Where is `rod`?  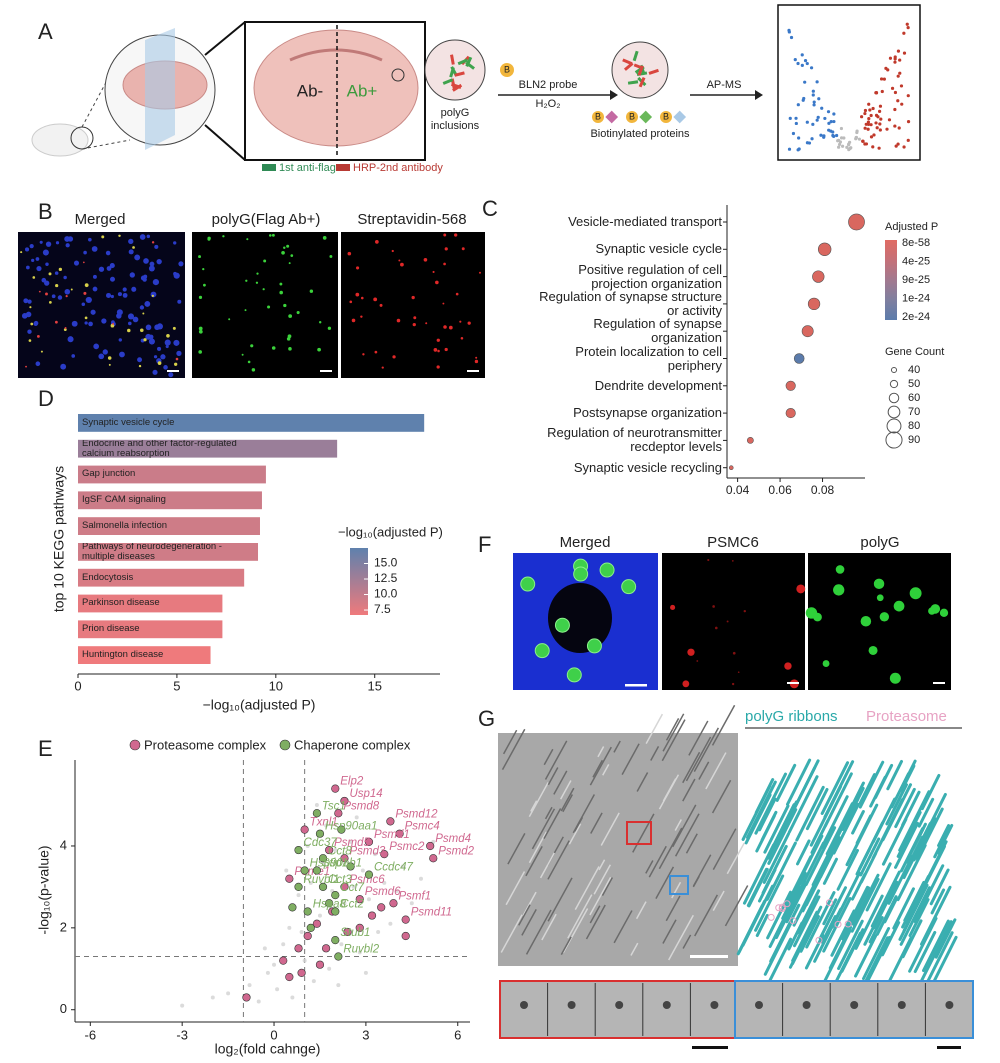
rod is located at coordinates (635, 56).